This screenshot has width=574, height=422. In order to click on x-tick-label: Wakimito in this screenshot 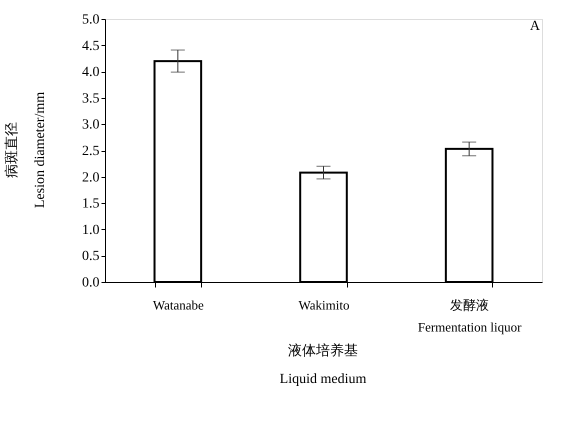, I will do `click(324, 305)`.